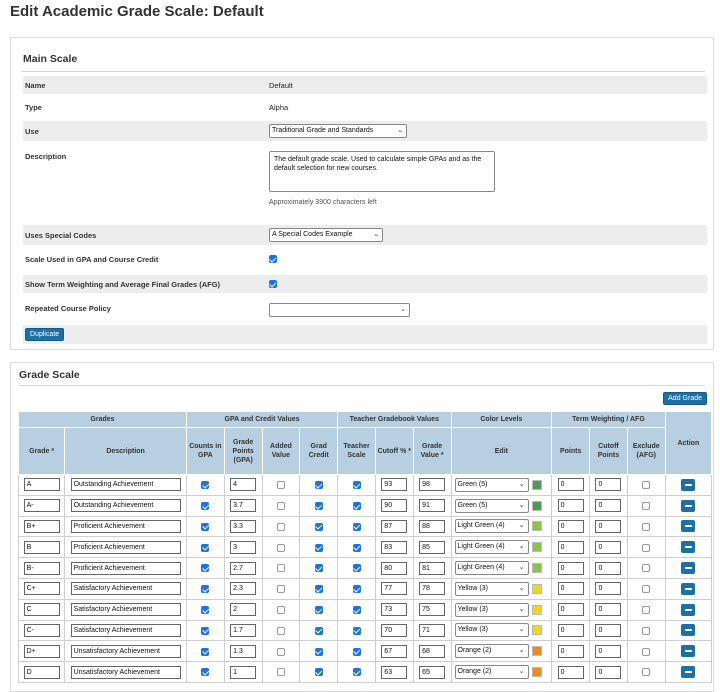 This screenshot has width=720, height=692. I want to click on grade-value-input: 88, so click(432, 526).